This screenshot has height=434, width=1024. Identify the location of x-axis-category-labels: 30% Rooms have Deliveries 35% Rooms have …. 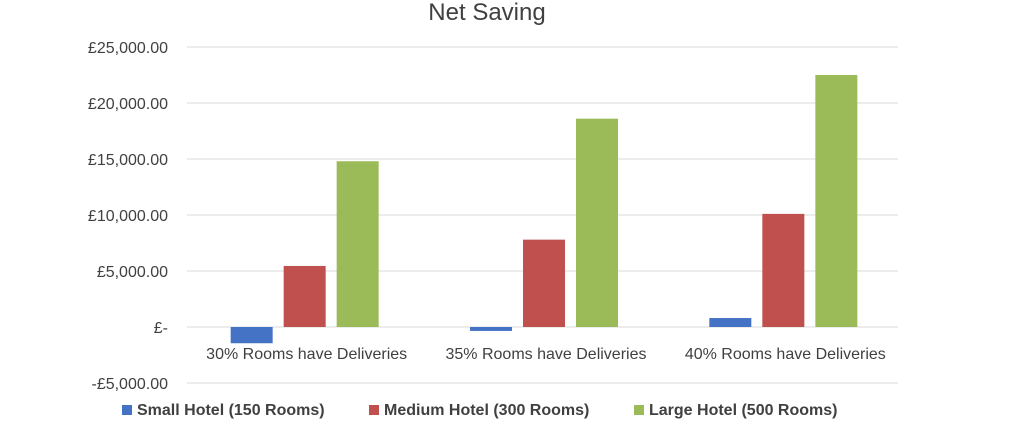
(546, 354).